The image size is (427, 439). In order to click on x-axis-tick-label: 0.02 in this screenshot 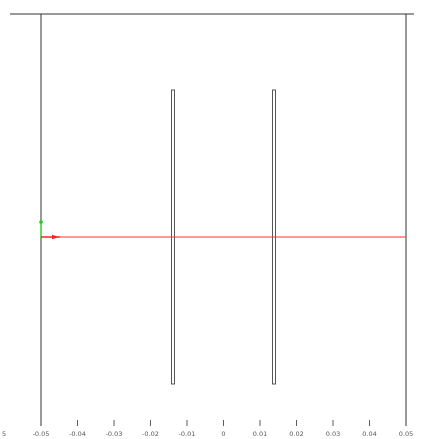, I will do `click(296, 434)`.